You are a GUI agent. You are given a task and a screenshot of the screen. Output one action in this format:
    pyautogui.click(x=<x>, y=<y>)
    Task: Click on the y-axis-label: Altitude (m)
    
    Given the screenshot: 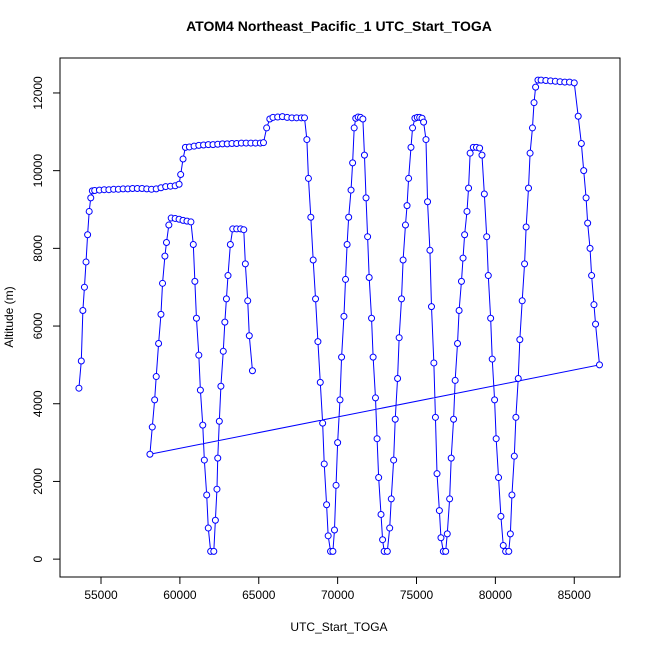 What is the action you would take?
    pyautogui.click(x=9, y=316)
    